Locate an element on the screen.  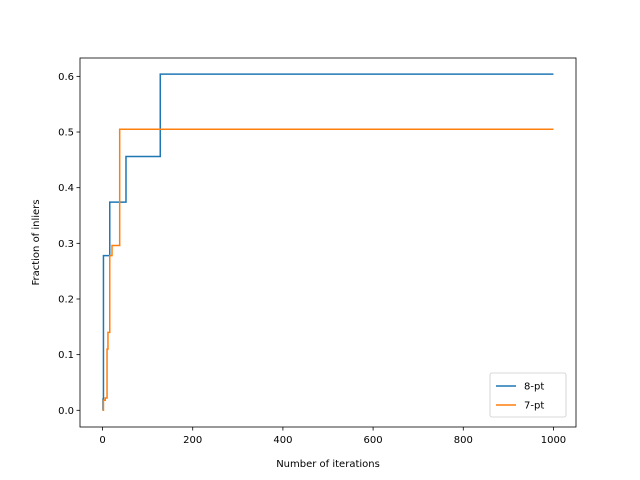
y-tick-label: 0.0 is located at coordinates (66, 411).